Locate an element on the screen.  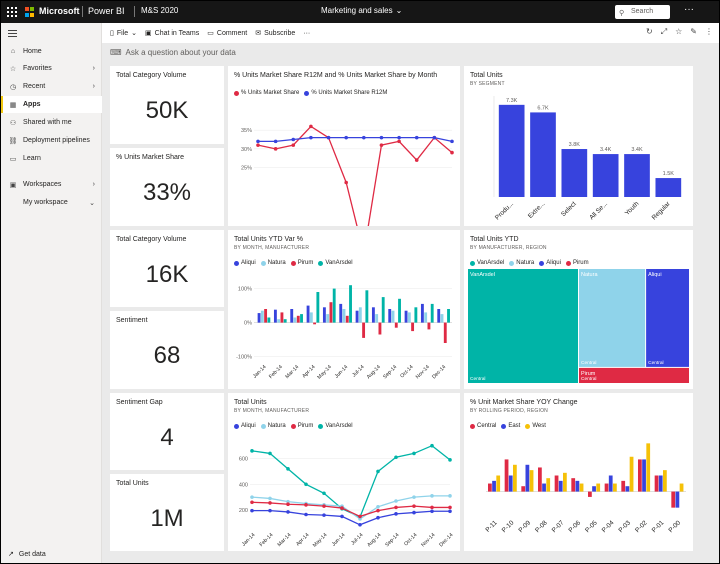
hamburger-menu-icon is located at coordinates (12, 34).